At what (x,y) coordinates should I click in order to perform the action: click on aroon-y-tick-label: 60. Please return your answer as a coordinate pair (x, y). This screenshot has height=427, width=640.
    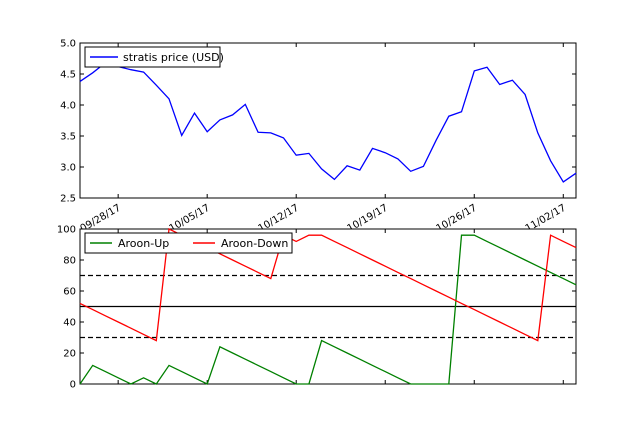
    Looking at the image, I should click on (69, 292).